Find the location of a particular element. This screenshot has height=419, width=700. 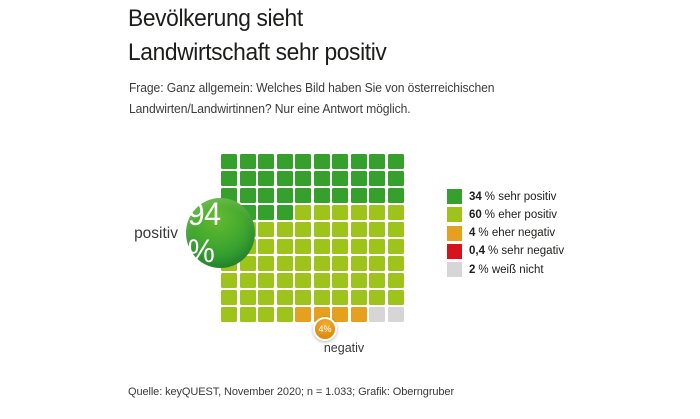

legend-swatch-sehr-positiv is located at coordinates (454, 196).